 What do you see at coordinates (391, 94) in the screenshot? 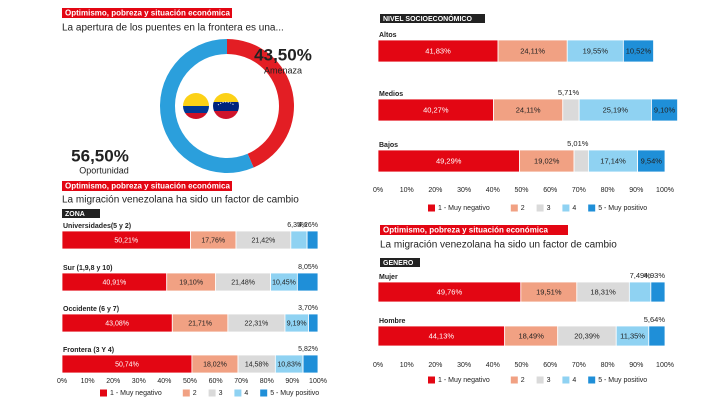
I see `category-label: Medios` at bounding box center [391, 94].